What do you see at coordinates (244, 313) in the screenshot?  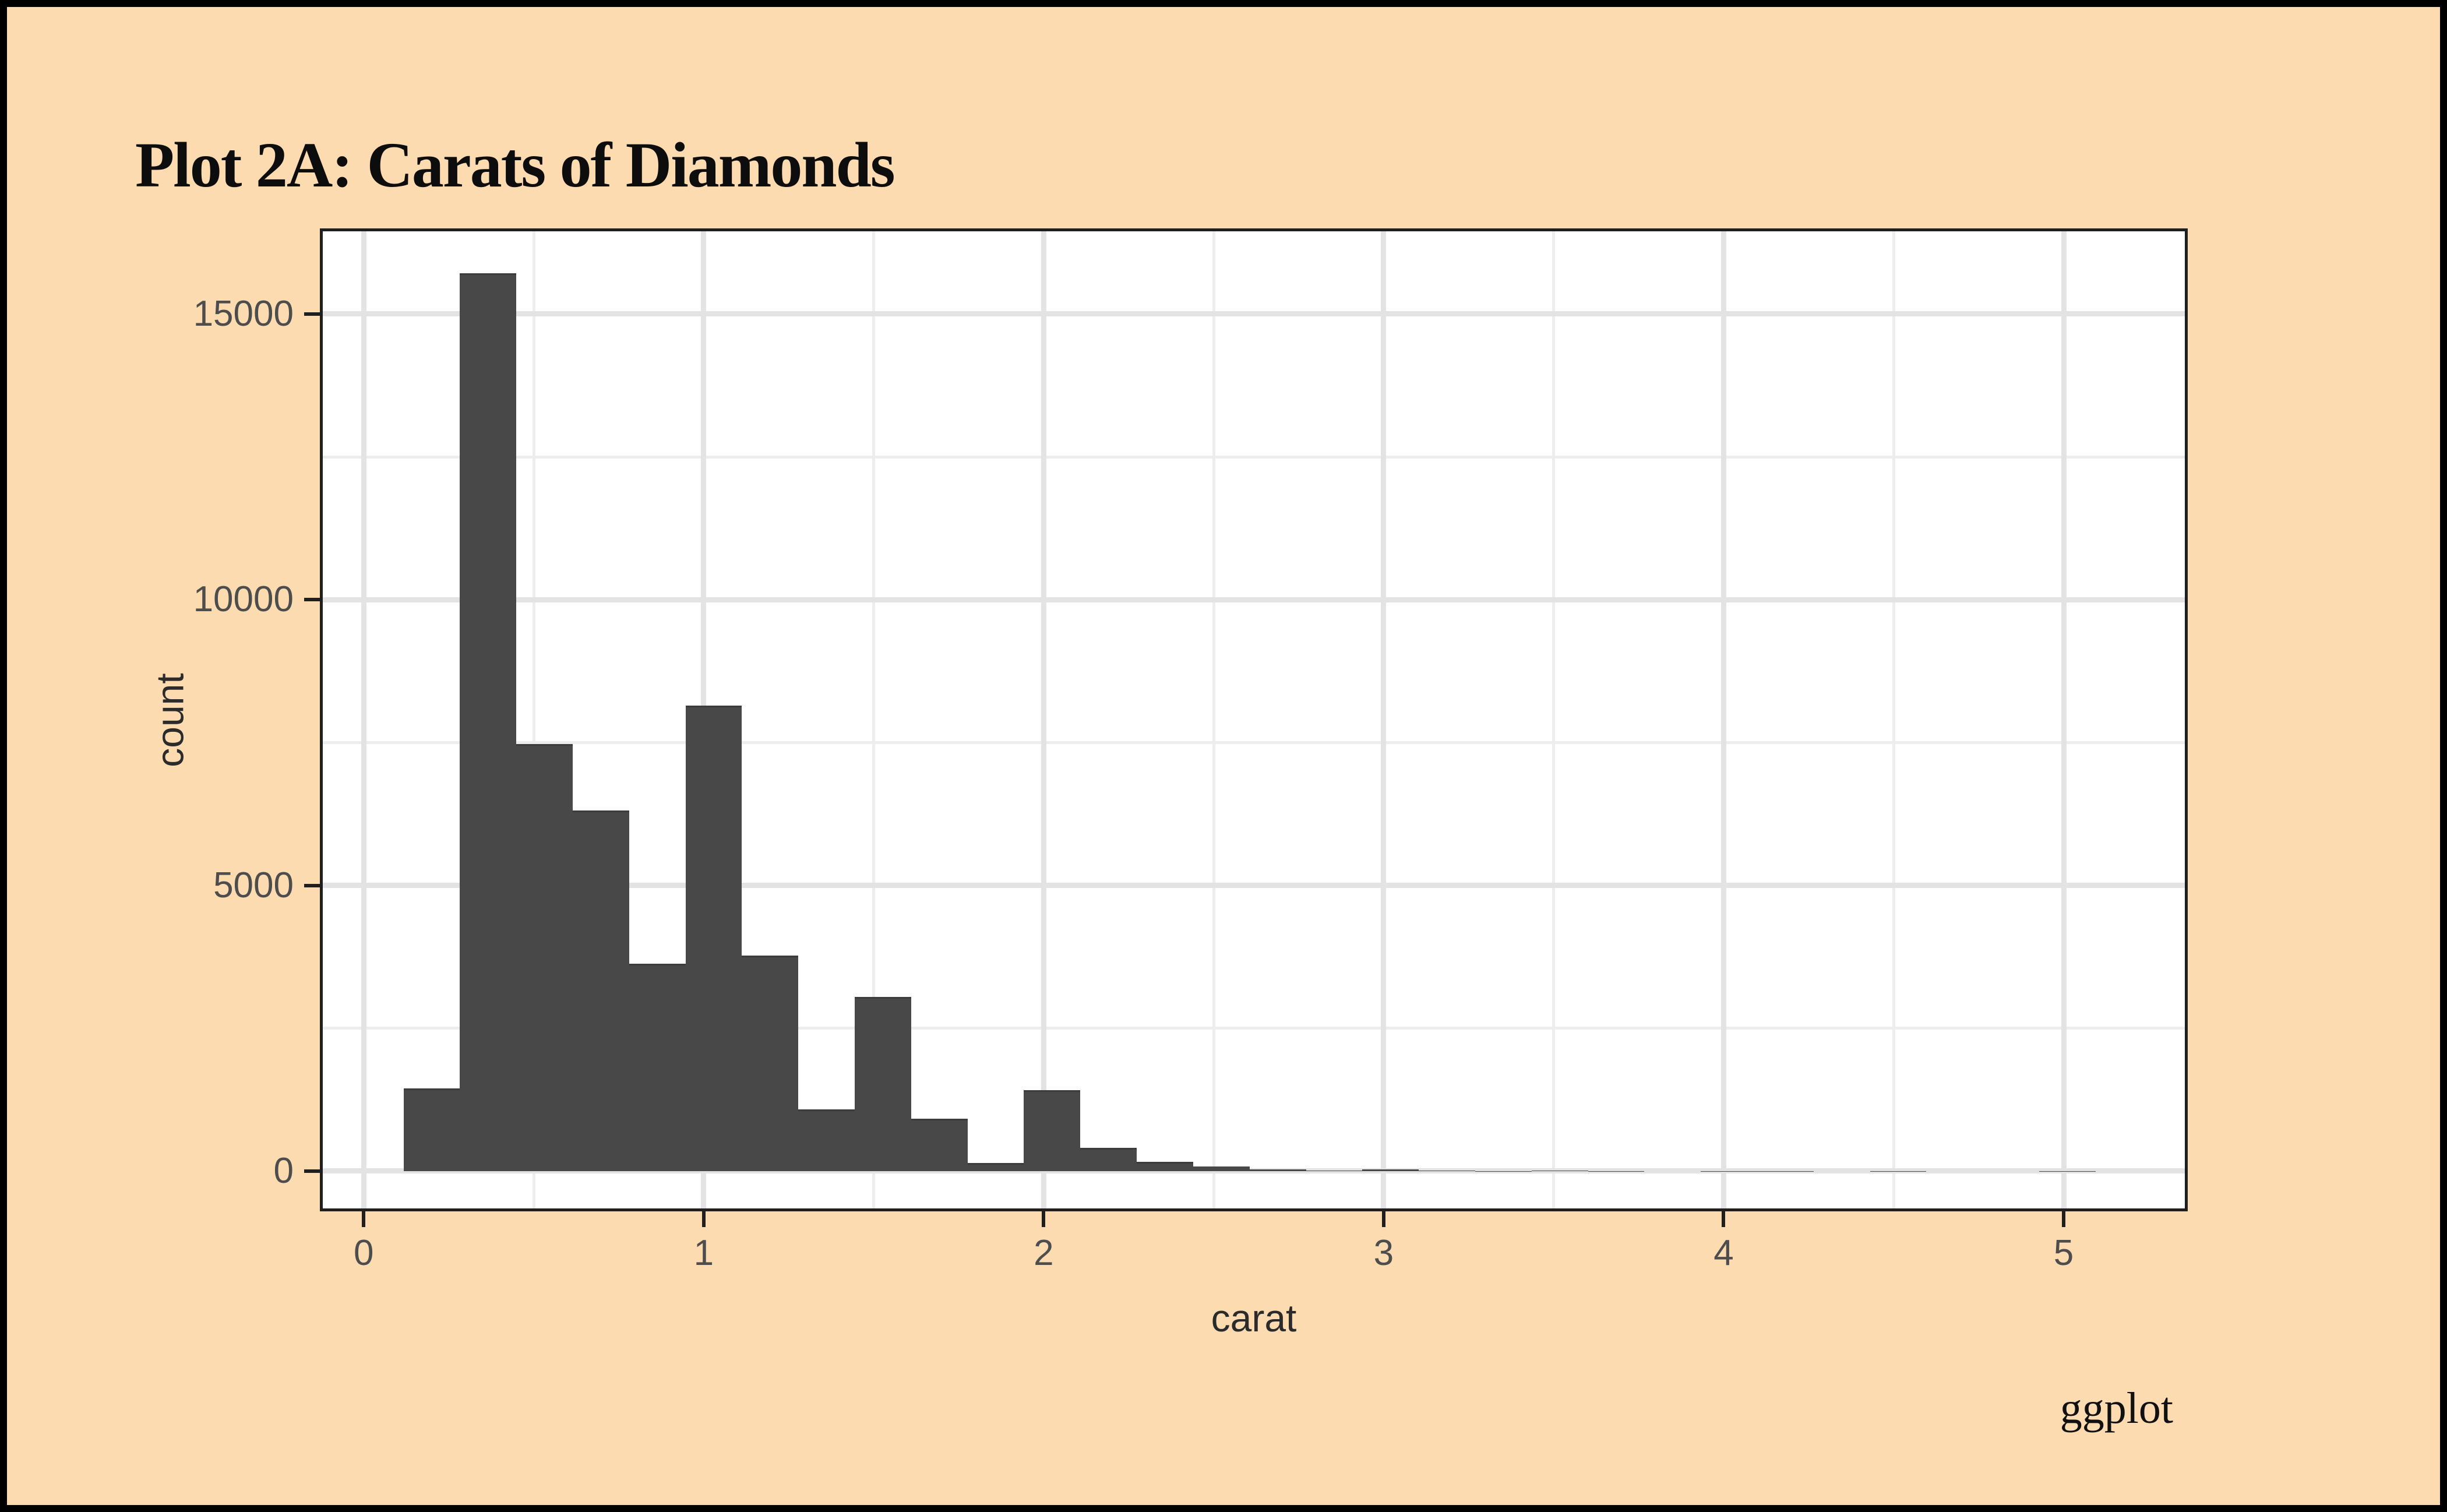 I see `y-tick-label: 15000` at bounding box center [244, 313].